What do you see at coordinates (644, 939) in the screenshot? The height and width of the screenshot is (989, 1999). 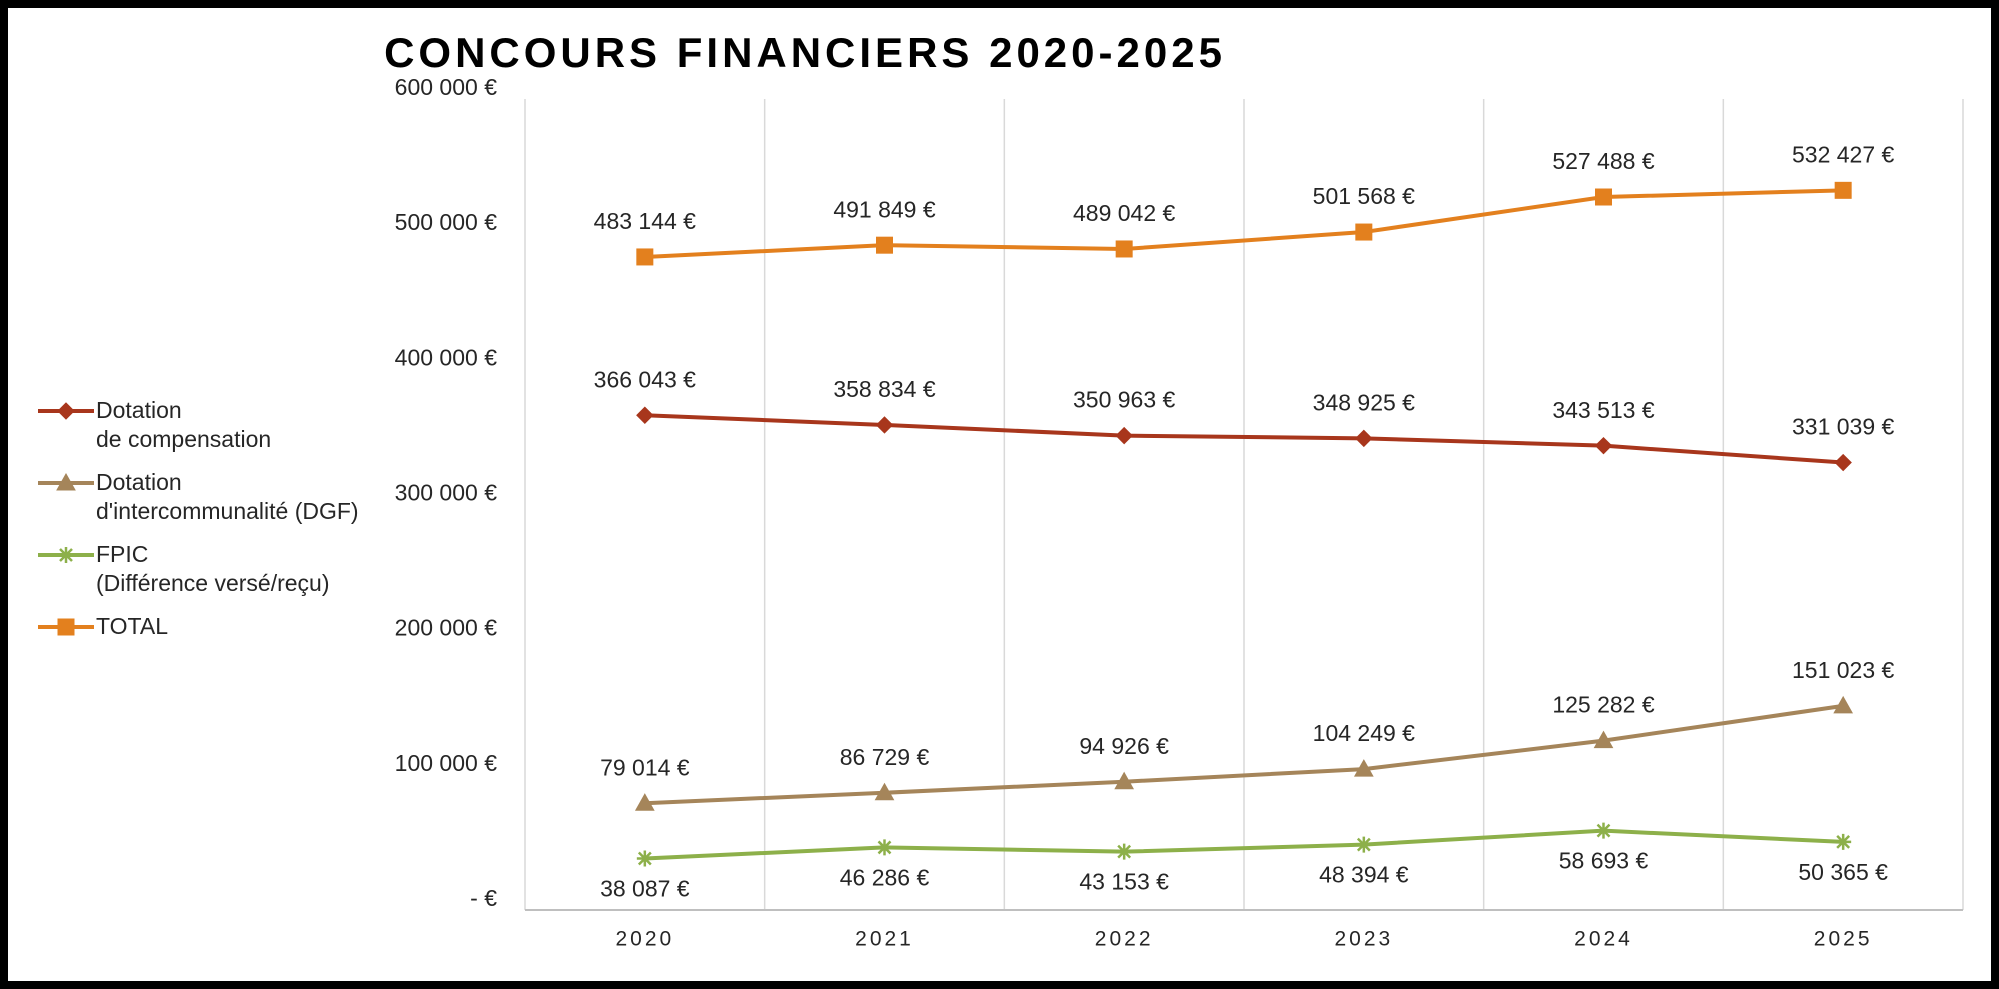 I see `x-tick-label: 2020` at bounding box center [644, 939].